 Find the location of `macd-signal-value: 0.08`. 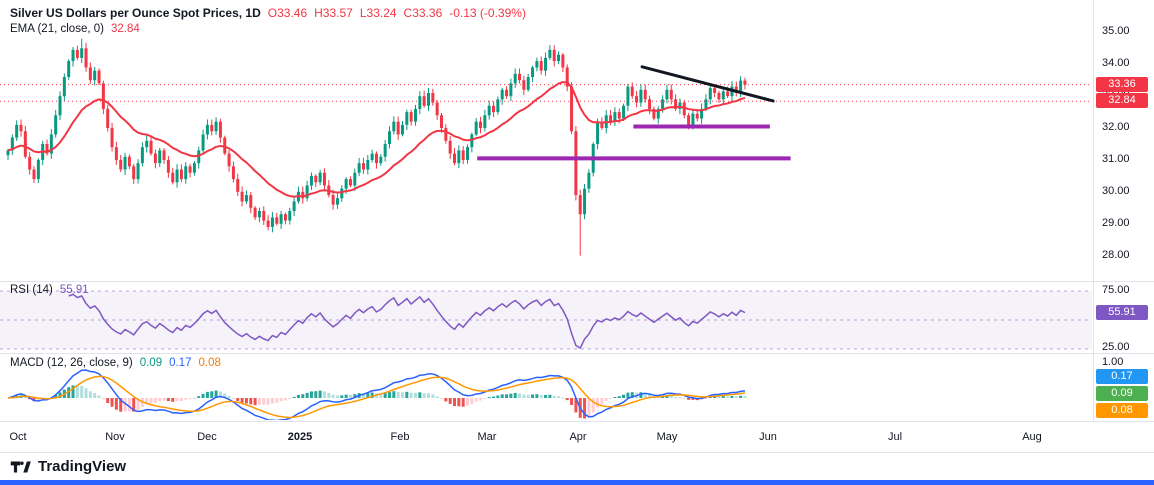

macd-signal-value: 0.08 is located at coordinates (209, 363).